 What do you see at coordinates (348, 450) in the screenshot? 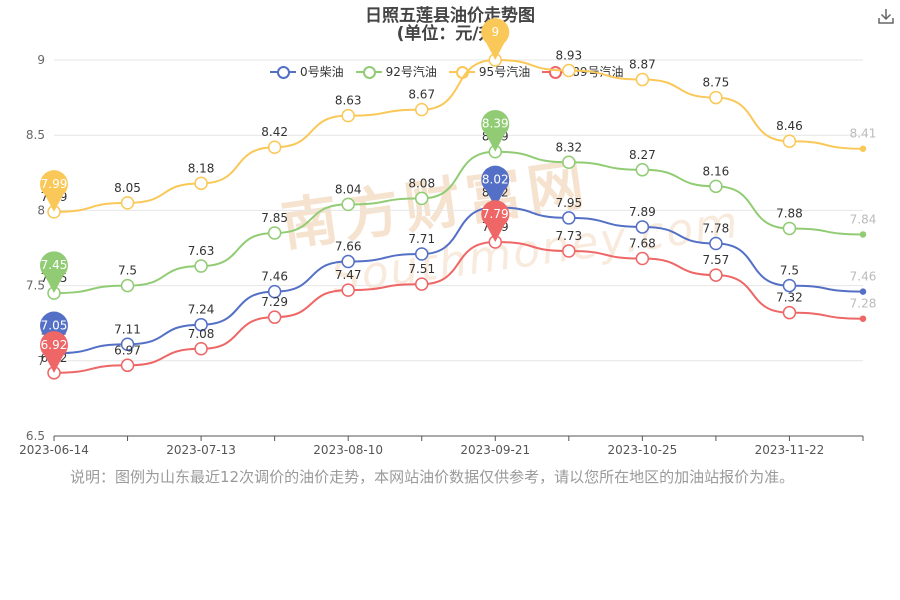
I see `x-tick-label: 2023-08-10` at bounding box center [348, 450].